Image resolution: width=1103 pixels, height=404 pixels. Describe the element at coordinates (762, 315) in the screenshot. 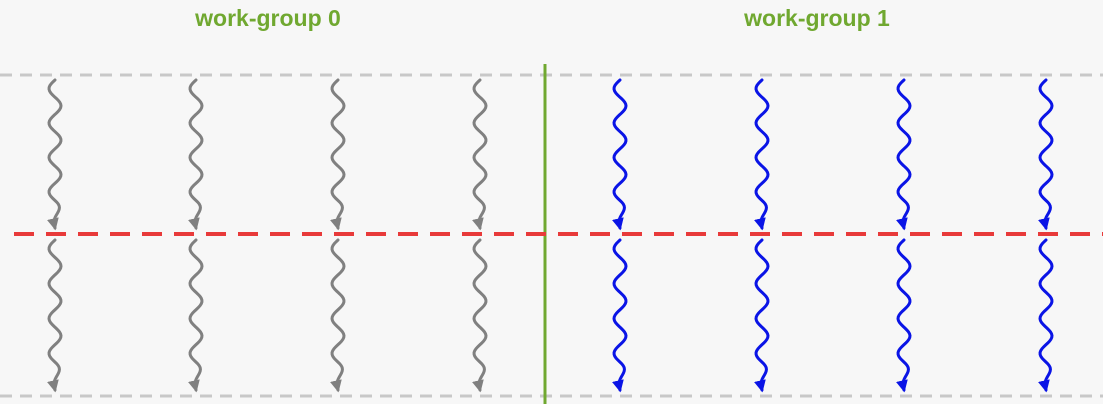

I see `thread-1-1-after-barrier-wavy-arrow-icon` at that location.